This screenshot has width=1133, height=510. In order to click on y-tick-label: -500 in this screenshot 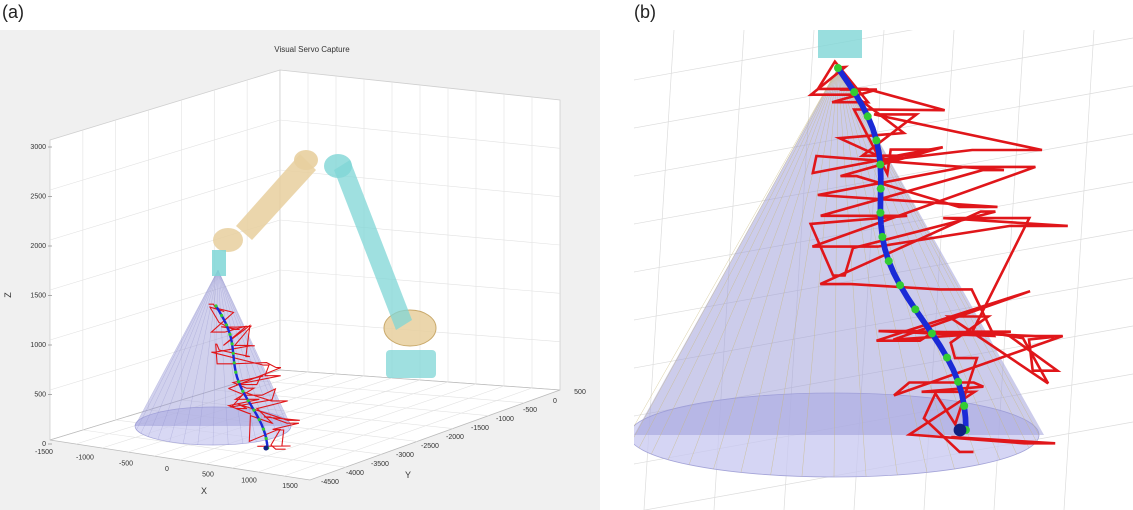, I will do `click(530, 410)`.